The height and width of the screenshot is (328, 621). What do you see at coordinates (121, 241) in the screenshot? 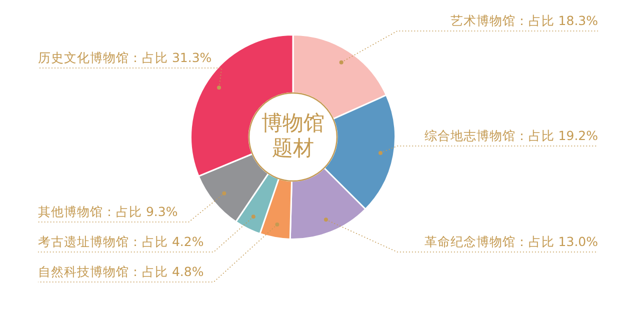
I see `slice-label: 考古遗址博物馆：占比 4.2%` at bounding box center [121, 241].